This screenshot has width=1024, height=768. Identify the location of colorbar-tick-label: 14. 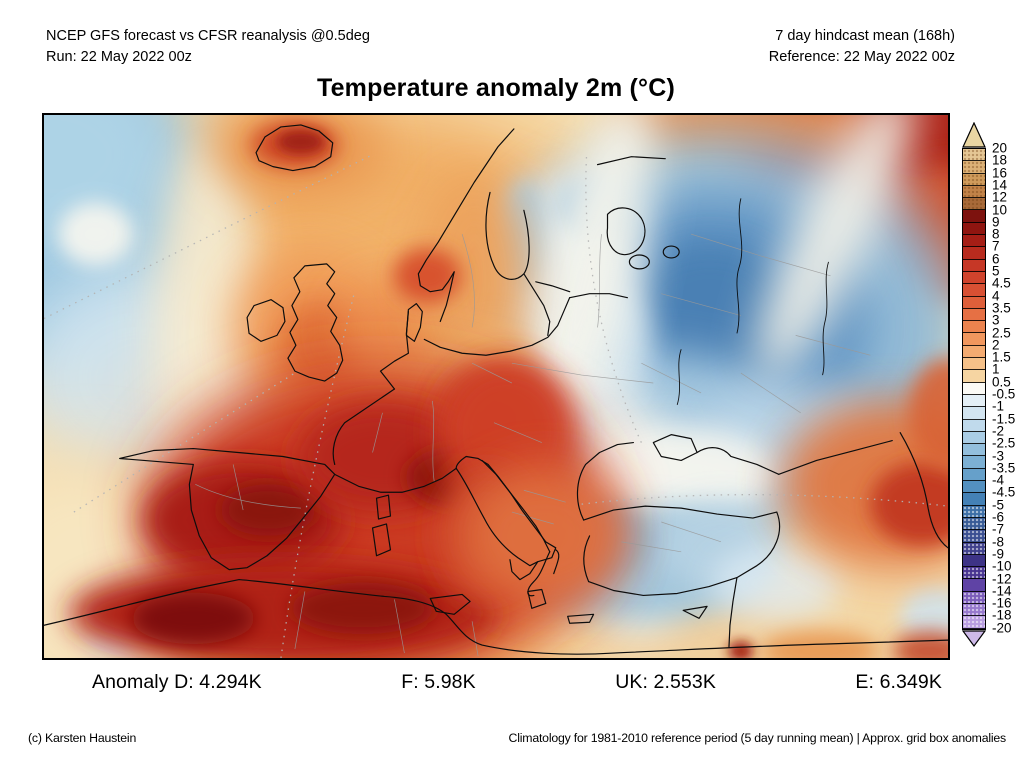
(1000, 185).